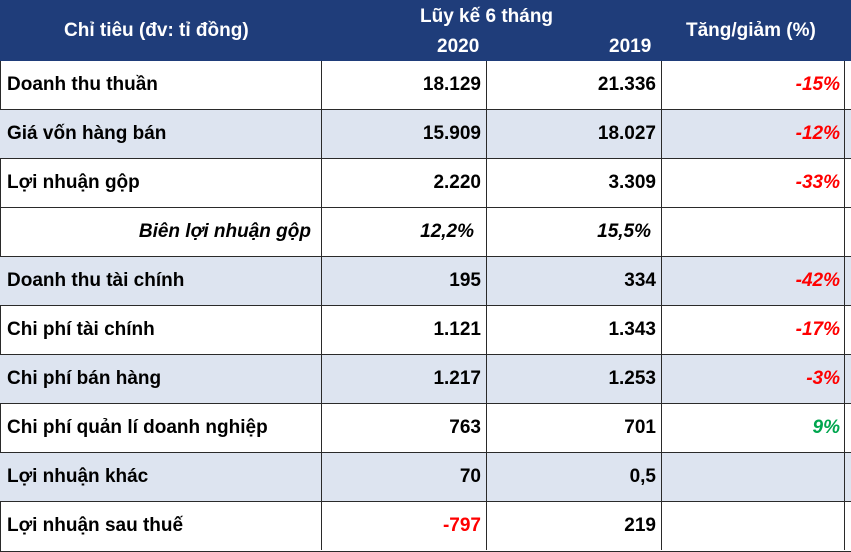 This screenshot has width=851, height=552. I want to click on table-left-border, so click(0, 306).